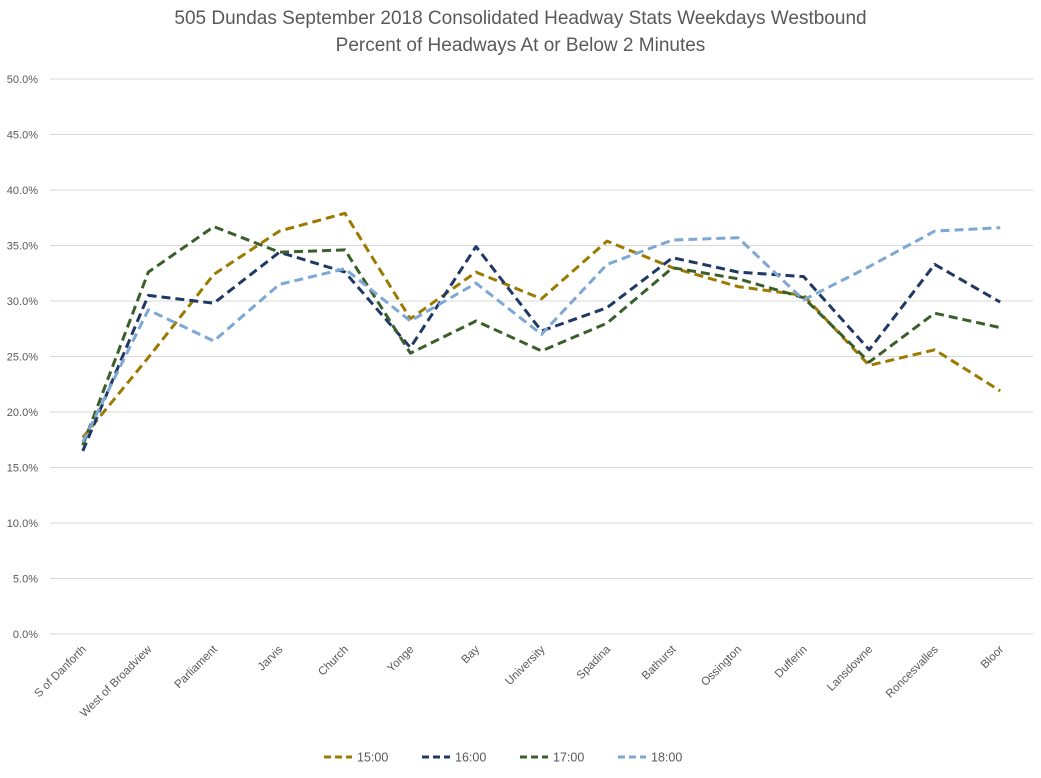  Describe the element at coordinates (721, 666) in the screenshot. I see `x-tick-label: Ossington` at that location.